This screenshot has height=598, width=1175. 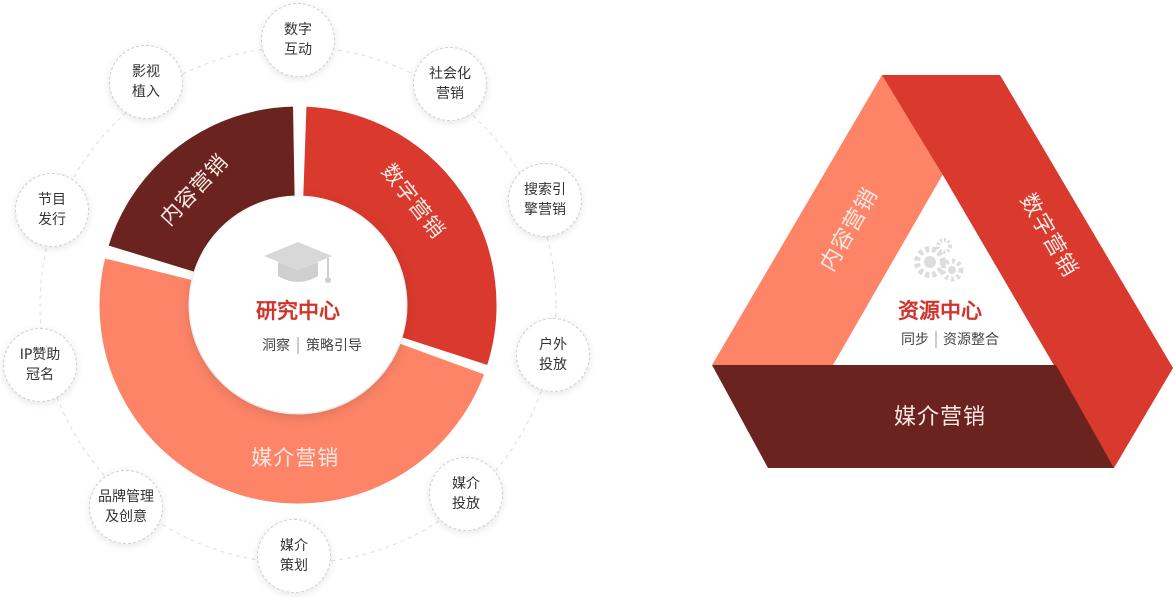 I want to click on service-node-line2: 植入, so click(x=146, y=92).